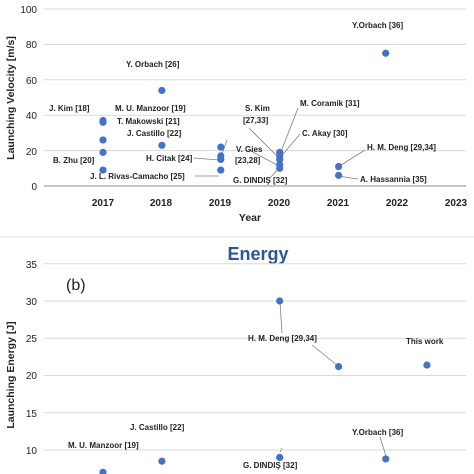  Describe the element at coordinates (11, 374) in the screenshot. I see `energy-y-axis-label: Launching Energy [J]` at that location.